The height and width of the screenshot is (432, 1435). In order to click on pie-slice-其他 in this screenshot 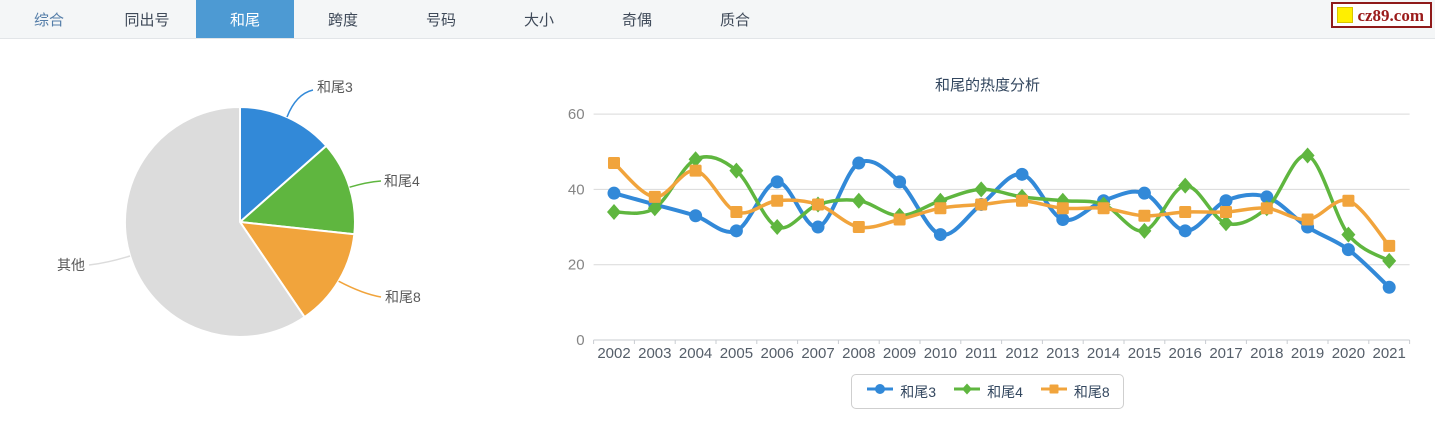, I will do `click(214, 222)`.